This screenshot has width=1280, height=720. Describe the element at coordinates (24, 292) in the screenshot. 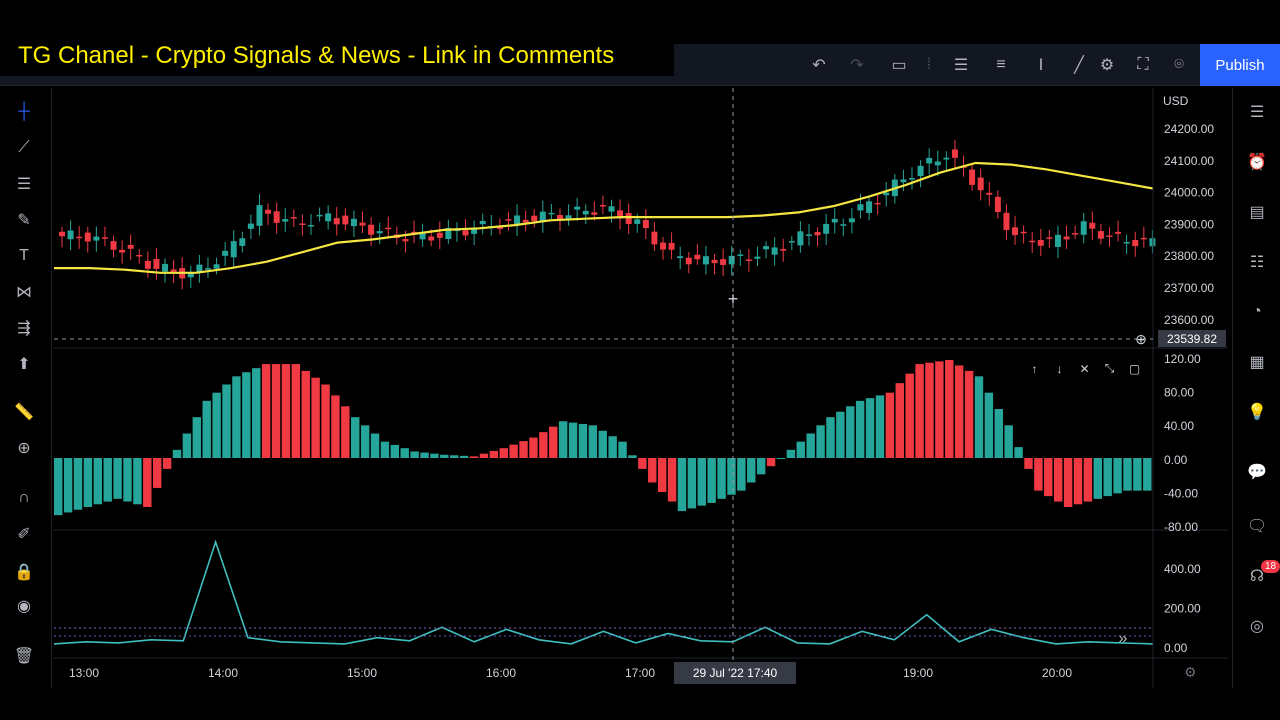

I see `pattern-icon: ⋈` at that location.